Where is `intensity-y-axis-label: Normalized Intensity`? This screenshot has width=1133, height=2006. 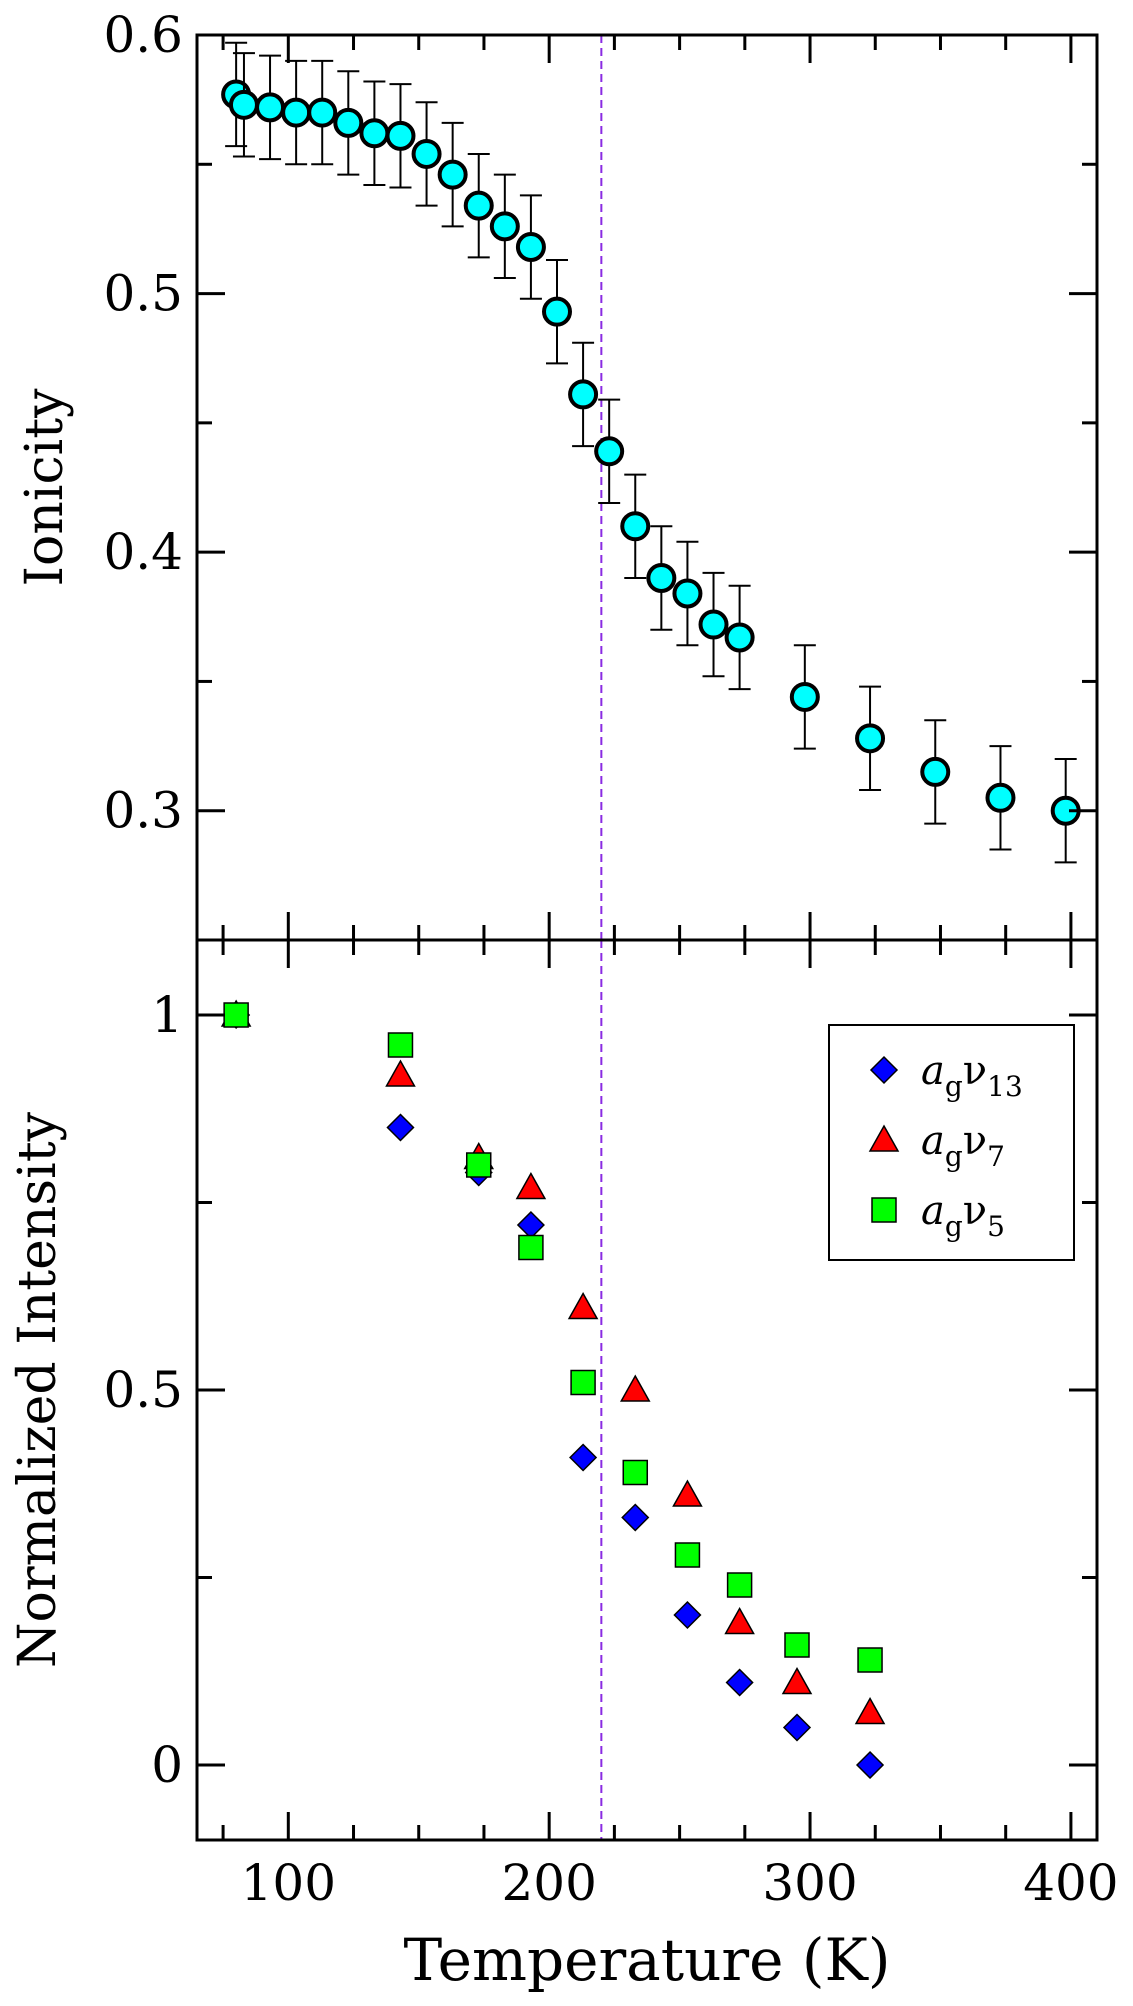 intensity-y-axis-label: Normalized Intensity is located at coordinates (38, 1389).